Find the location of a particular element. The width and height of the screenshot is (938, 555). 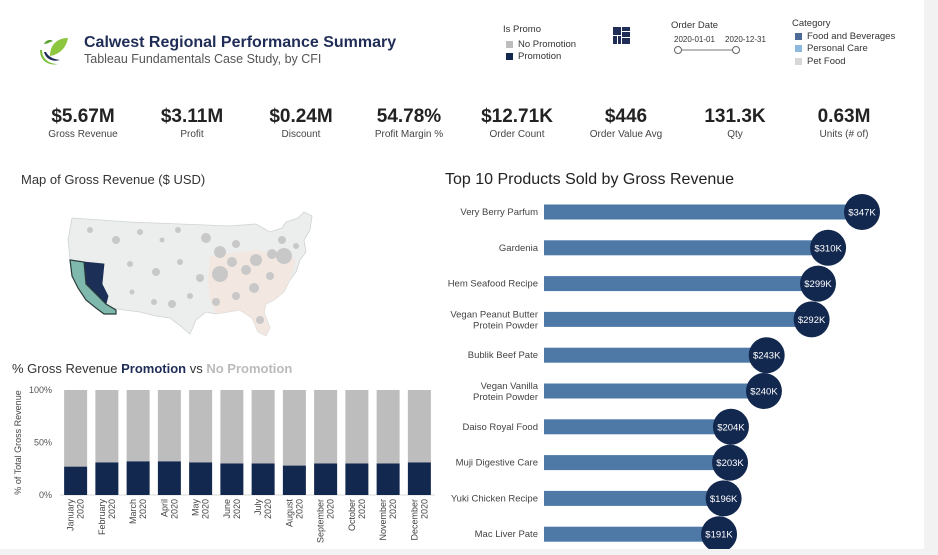

kpi-discount: $0.24M Discount is located at coordinates (301, 123).